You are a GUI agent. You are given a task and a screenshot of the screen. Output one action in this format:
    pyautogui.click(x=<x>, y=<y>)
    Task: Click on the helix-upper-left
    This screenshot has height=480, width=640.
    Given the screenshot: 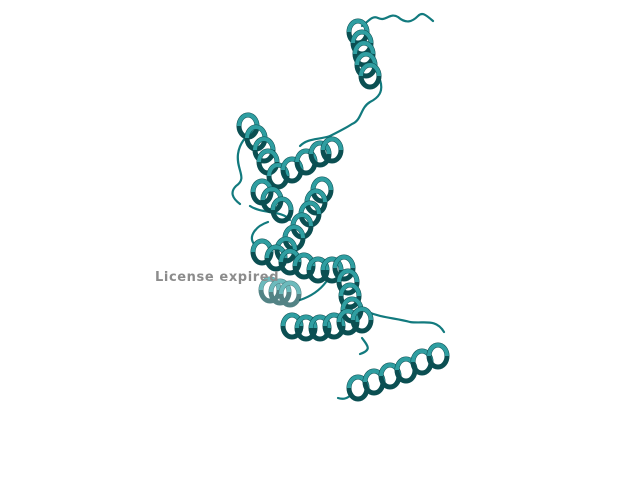 What is the action you would take?
    pyautogui.click(x=258, y=144)
    